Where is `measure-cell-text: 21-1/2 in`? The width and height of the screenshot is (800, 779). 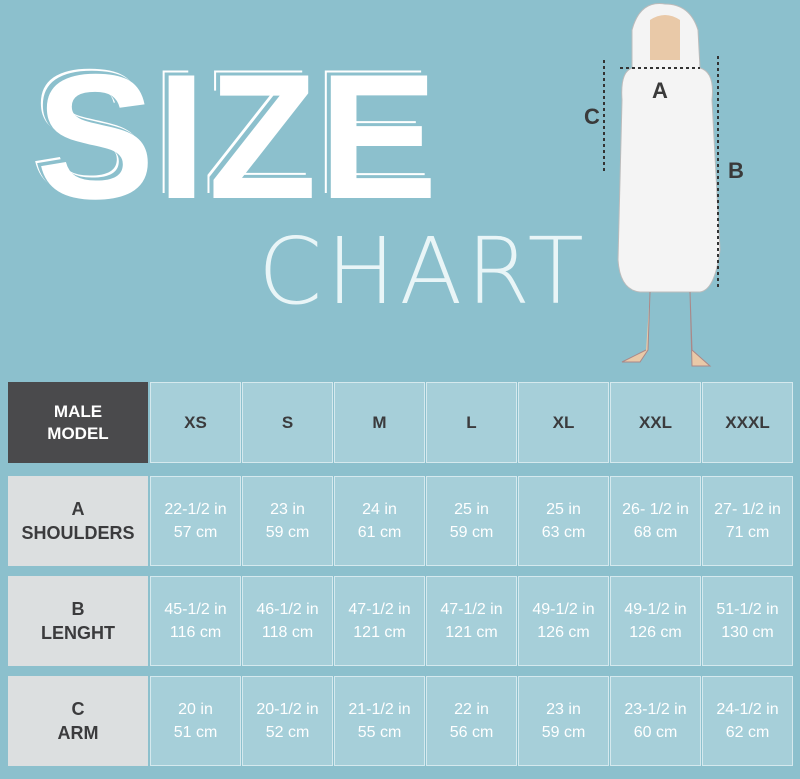 measure-cell-text: 21-1/2 in is located at coordinates (379, 709).